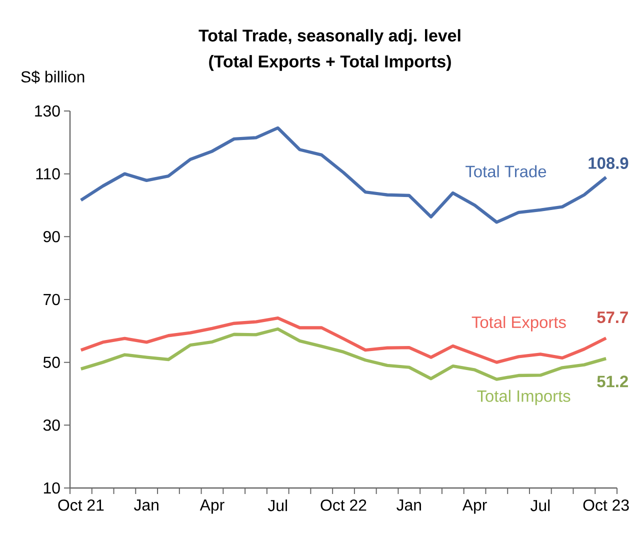  What do you see at coordinates (343, 505) in the screenshot?
I see `x-tick-label: Oct 22` at bounding box center [343, 505].